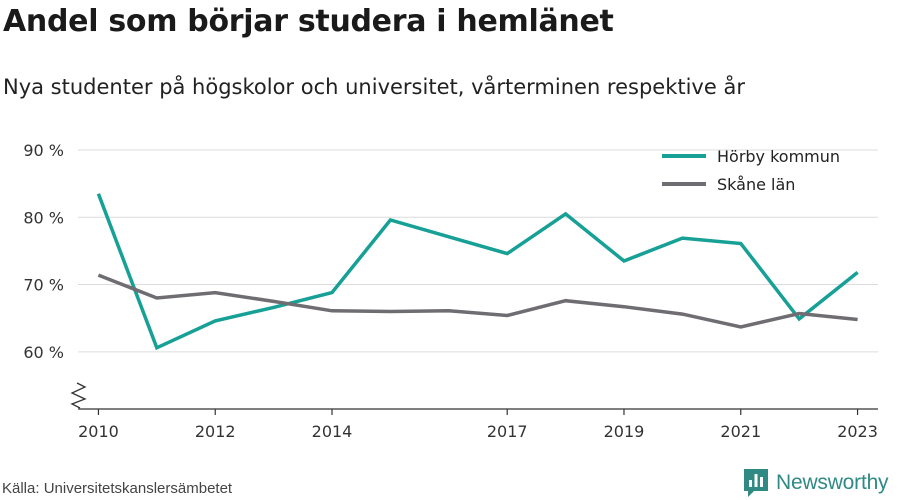 Image resolution: width=900 pixels, height=500 pixels. What do you see at coordinates (43, 150) in the screenshot?
I see `y-tick-label: 90 %` at bounding box center [43, 150].